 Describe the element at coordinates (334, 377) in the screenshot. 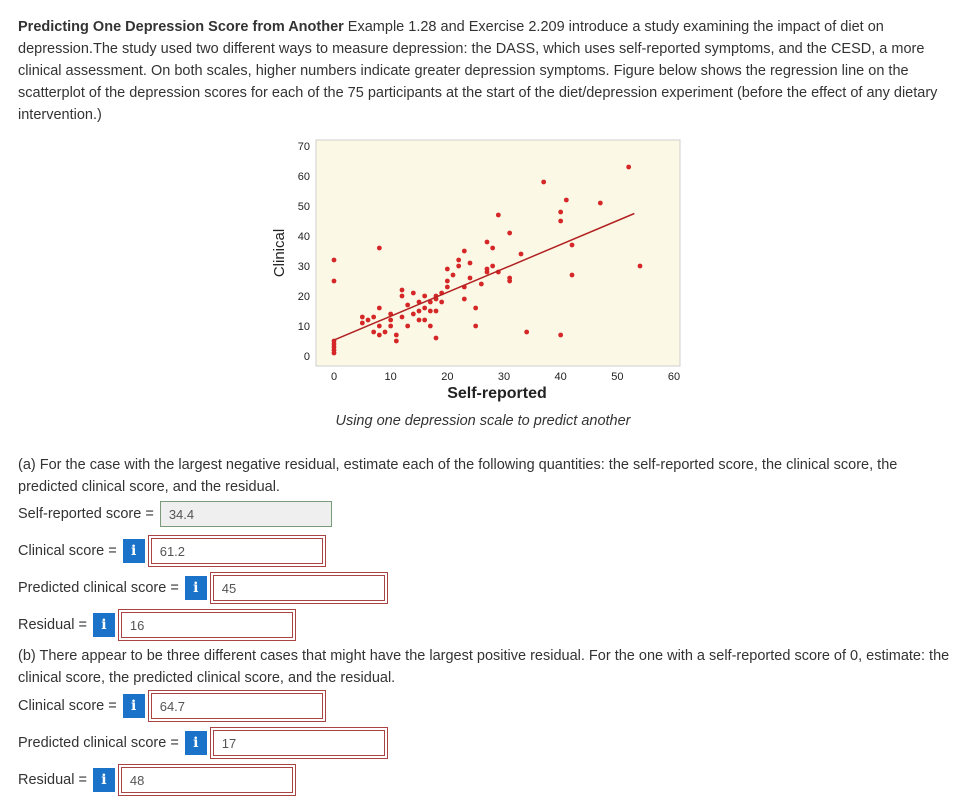

I see `x-tick-label: 0` at that location.